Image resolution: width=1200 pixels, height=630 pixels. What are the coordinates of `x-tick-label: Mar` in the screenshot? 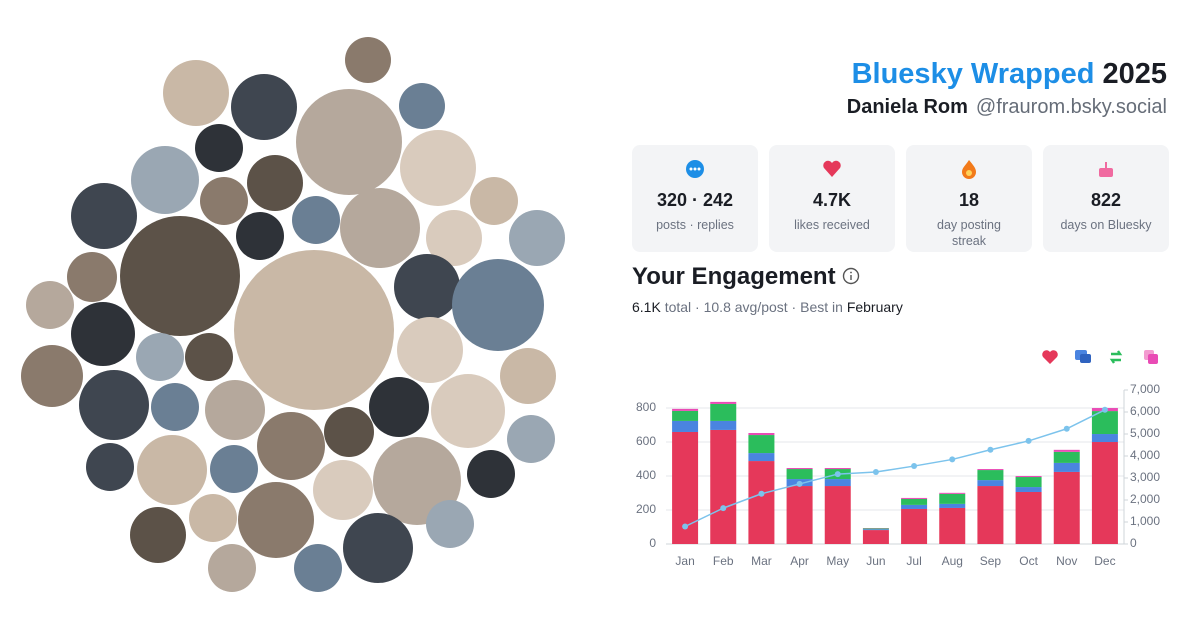 It's located at (761, 561).